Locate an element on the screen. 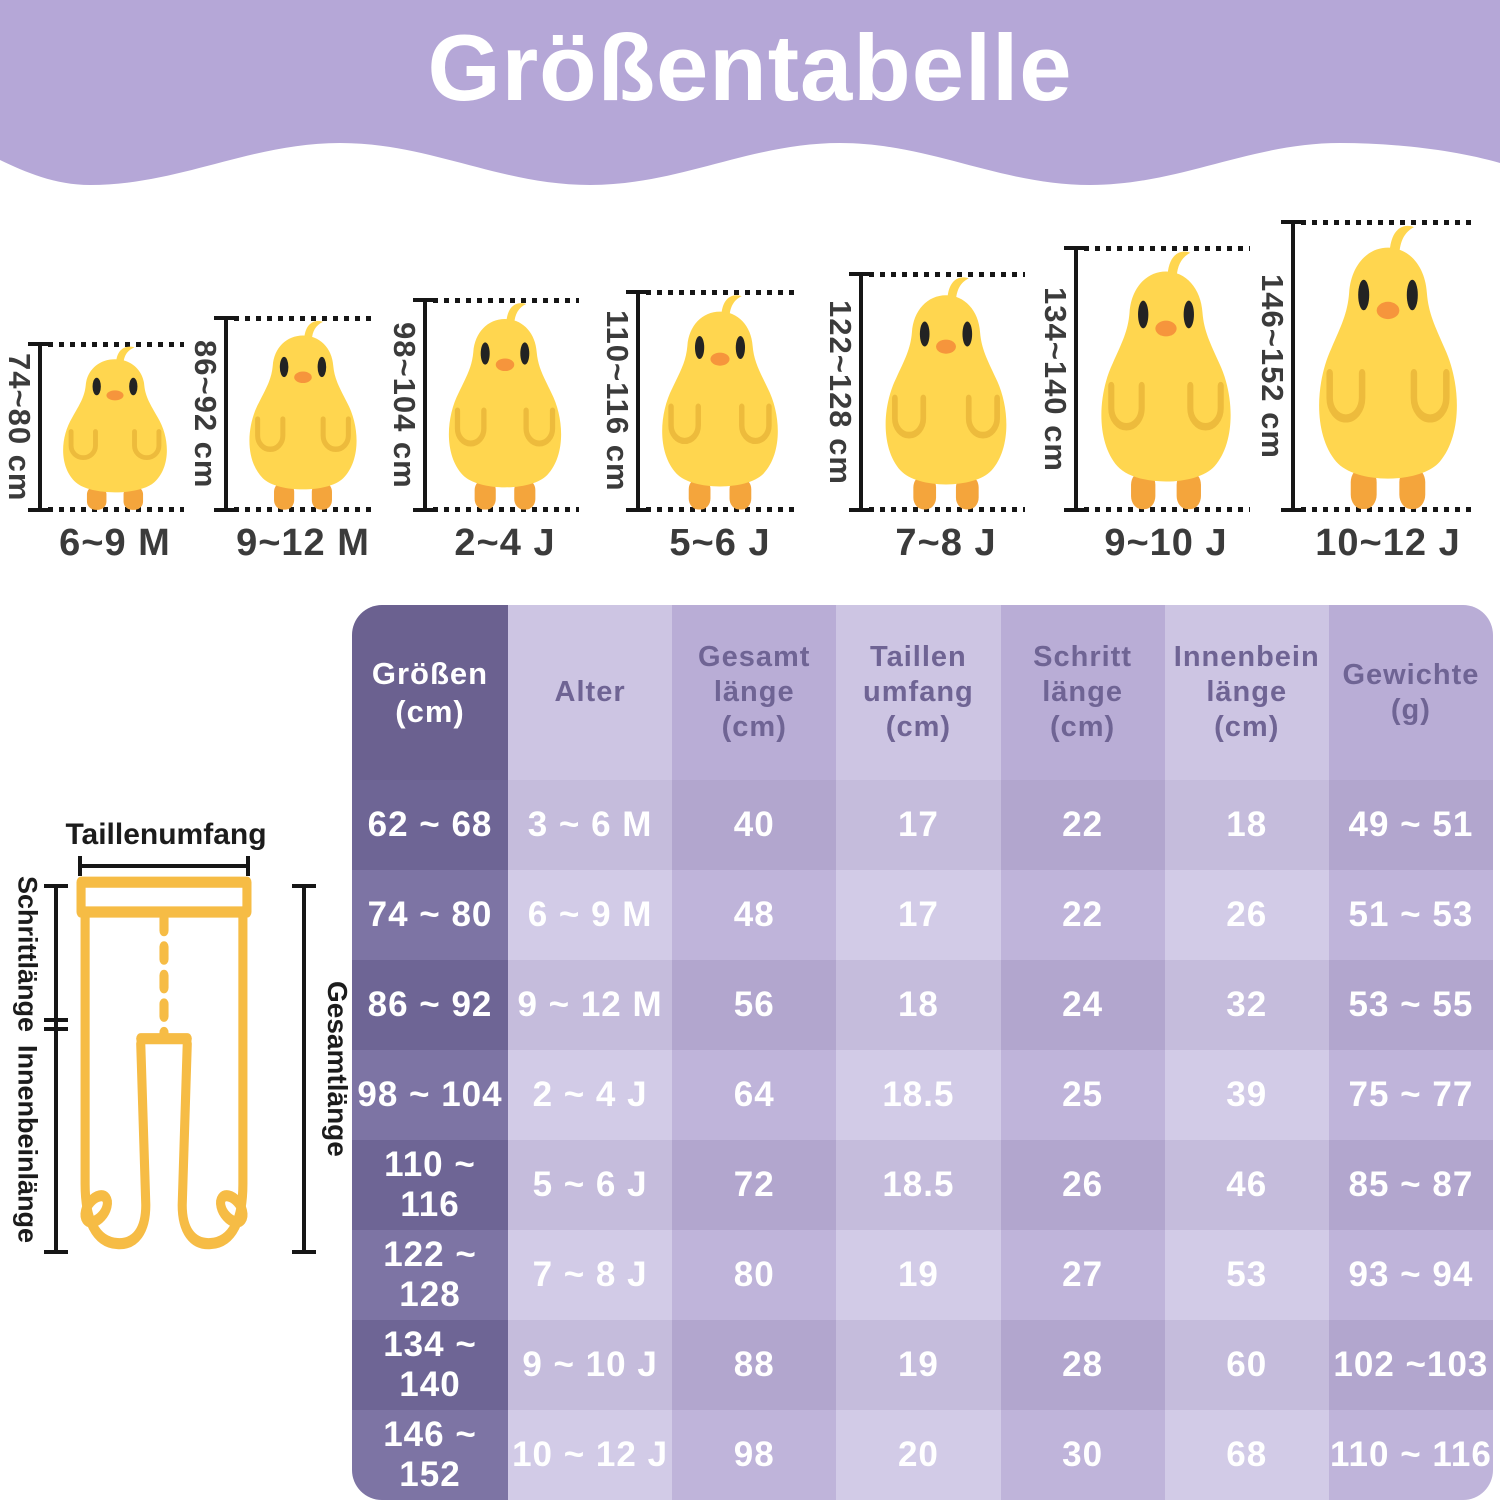 This screenshot has width=1500, height=1500. chick-size-unit: 74~80 cm 6~9 M is located at coordinates (93, 457).